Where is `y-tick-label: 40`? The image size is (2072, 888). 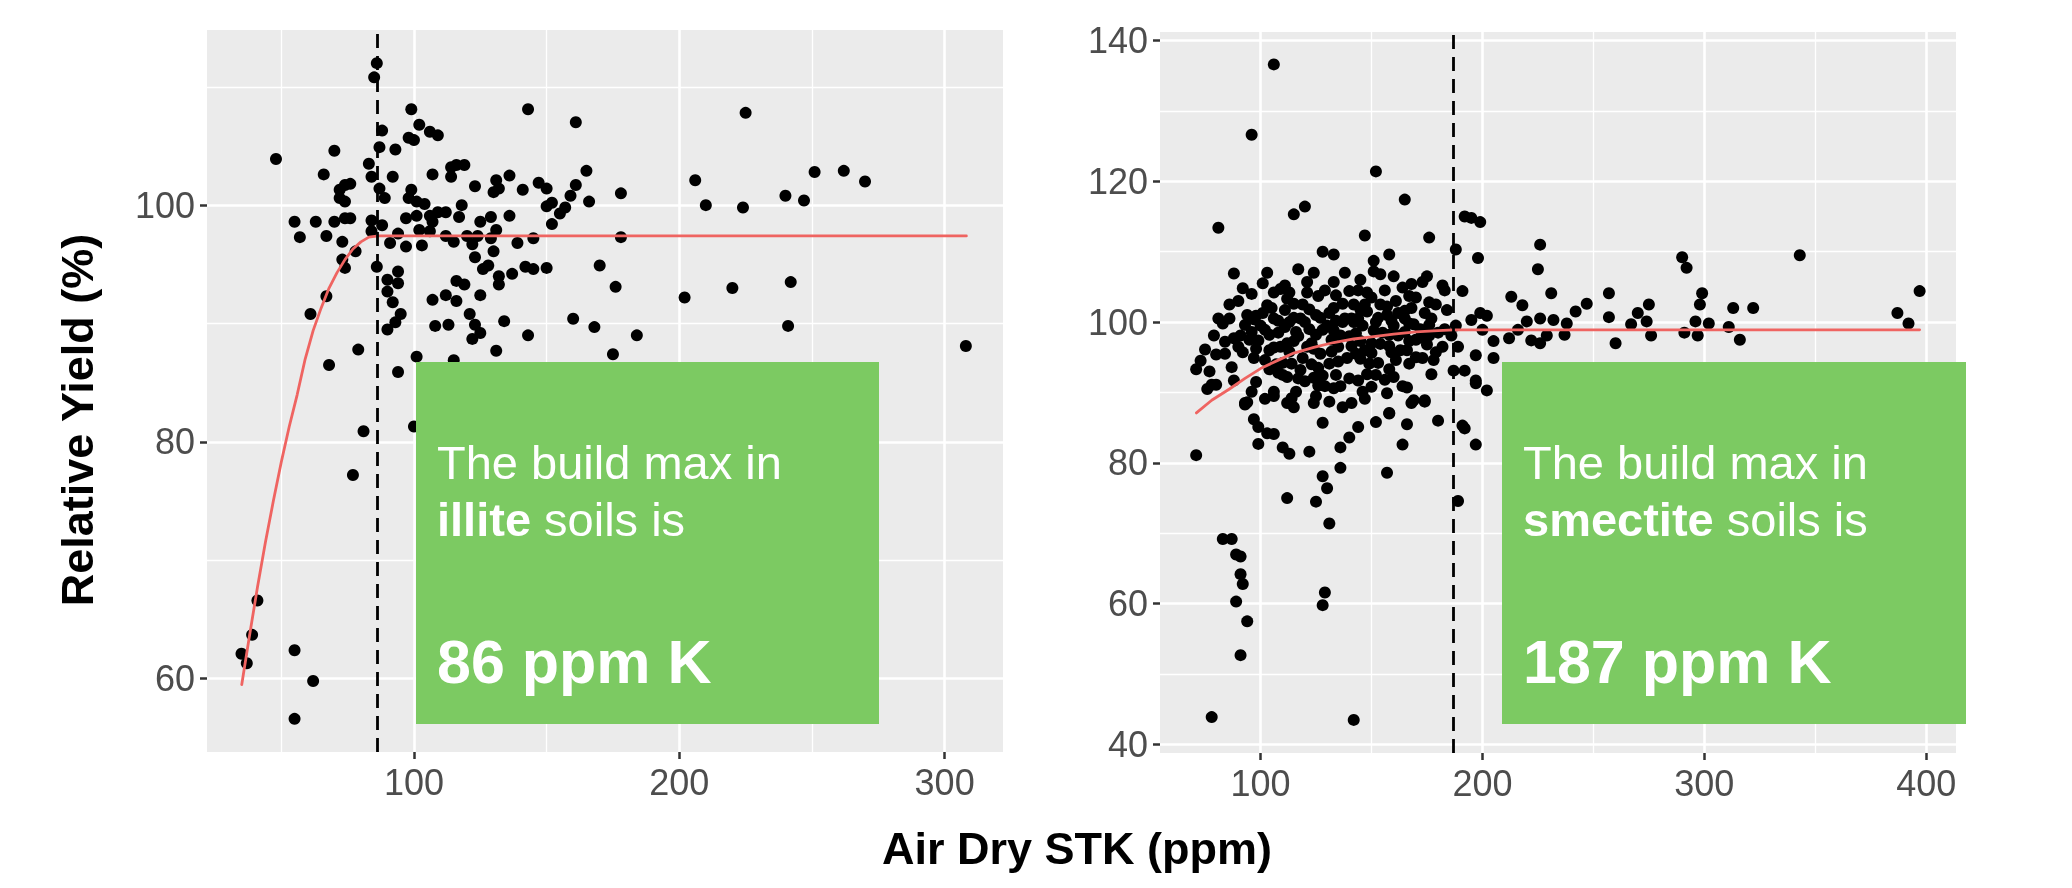 y-tick-label: 40 is located at coordinates (1127, 745).